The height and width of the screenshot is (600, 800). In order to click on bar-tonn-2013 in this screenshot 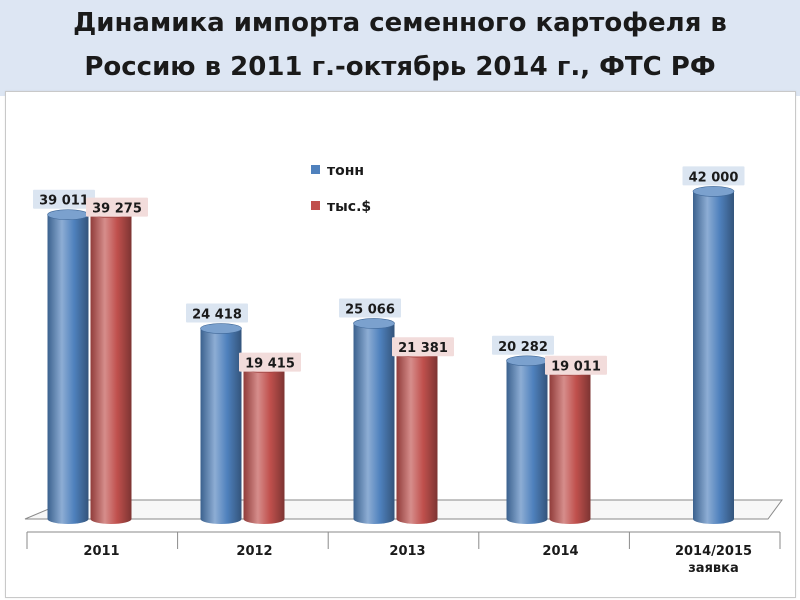, I will do `click(374, 421)`.